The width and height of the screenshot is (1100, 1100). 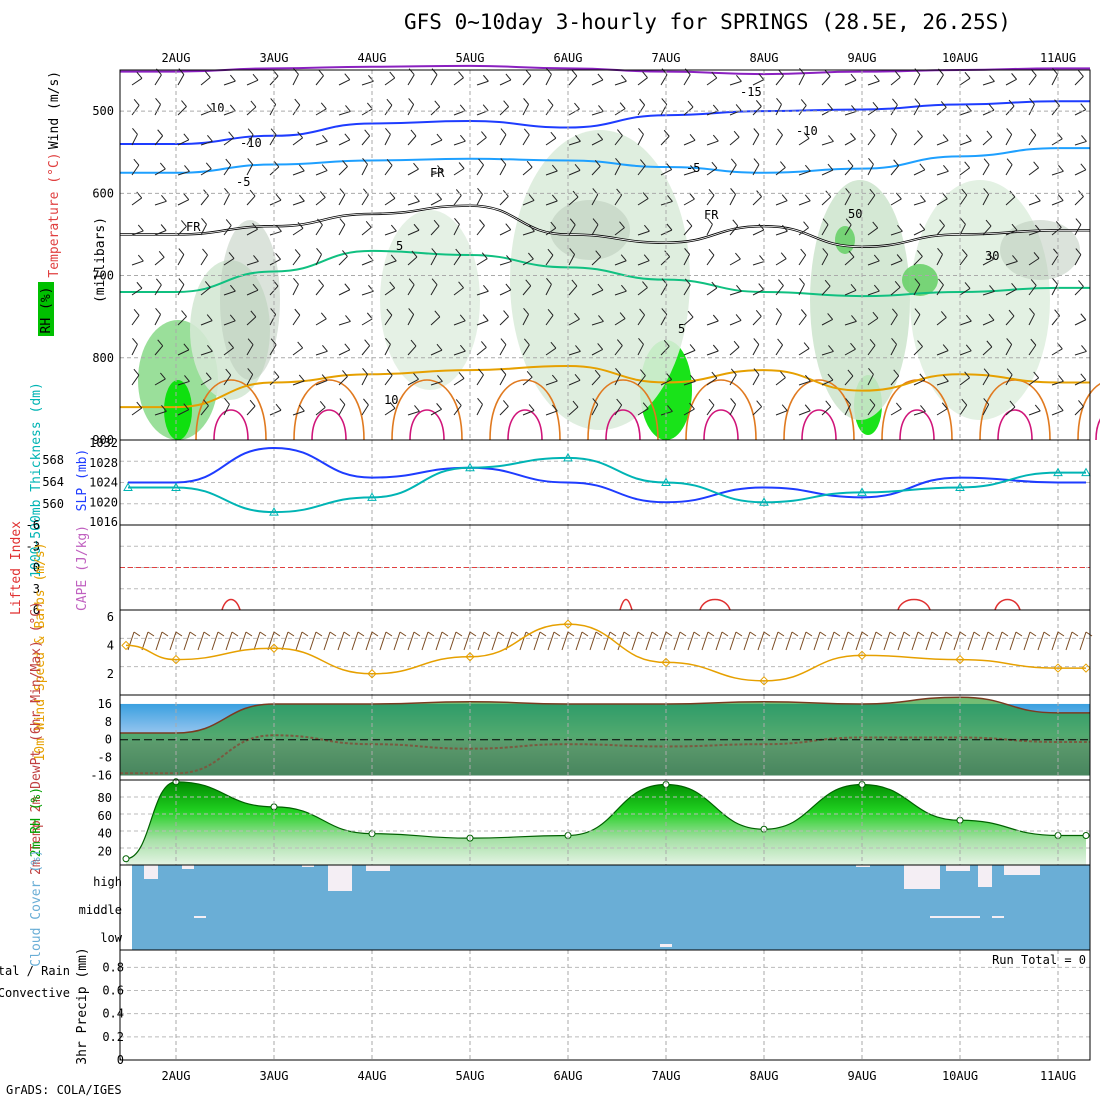 I want to click on wind-speed-marker, so click(x=470, y=657).